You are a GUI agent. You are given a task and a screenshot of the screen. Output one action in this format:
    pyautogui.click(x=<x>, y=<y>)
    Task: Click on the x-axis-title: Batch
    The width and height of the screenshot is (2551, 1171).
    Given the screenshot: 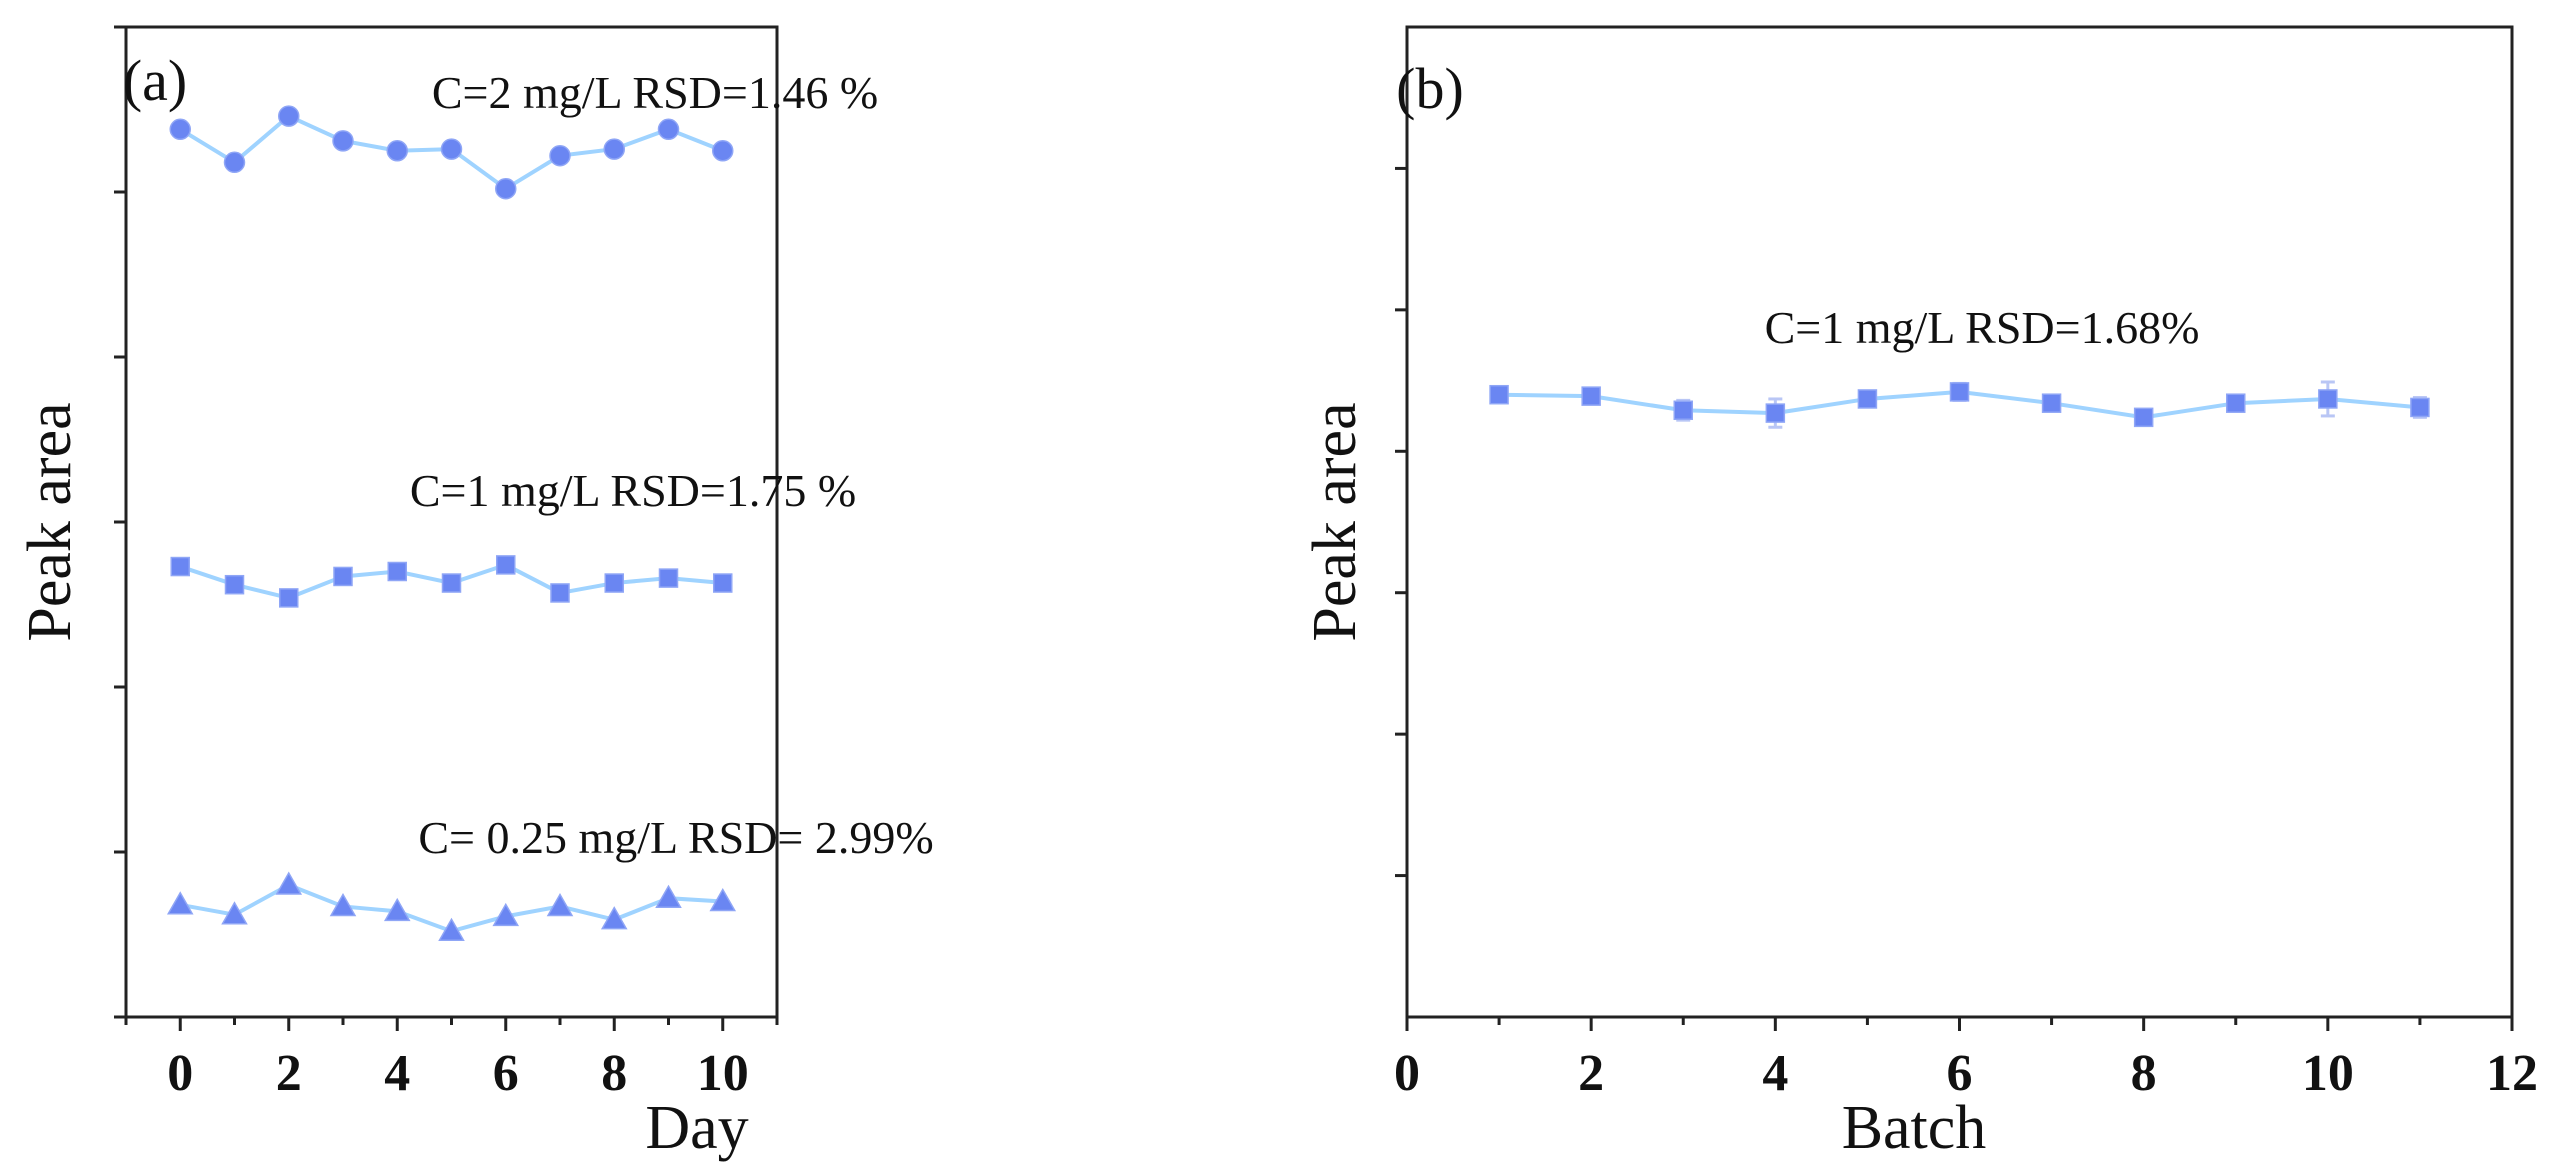 What is the action you would take?
    pyautogui.click(x=1914, y=1128)
    